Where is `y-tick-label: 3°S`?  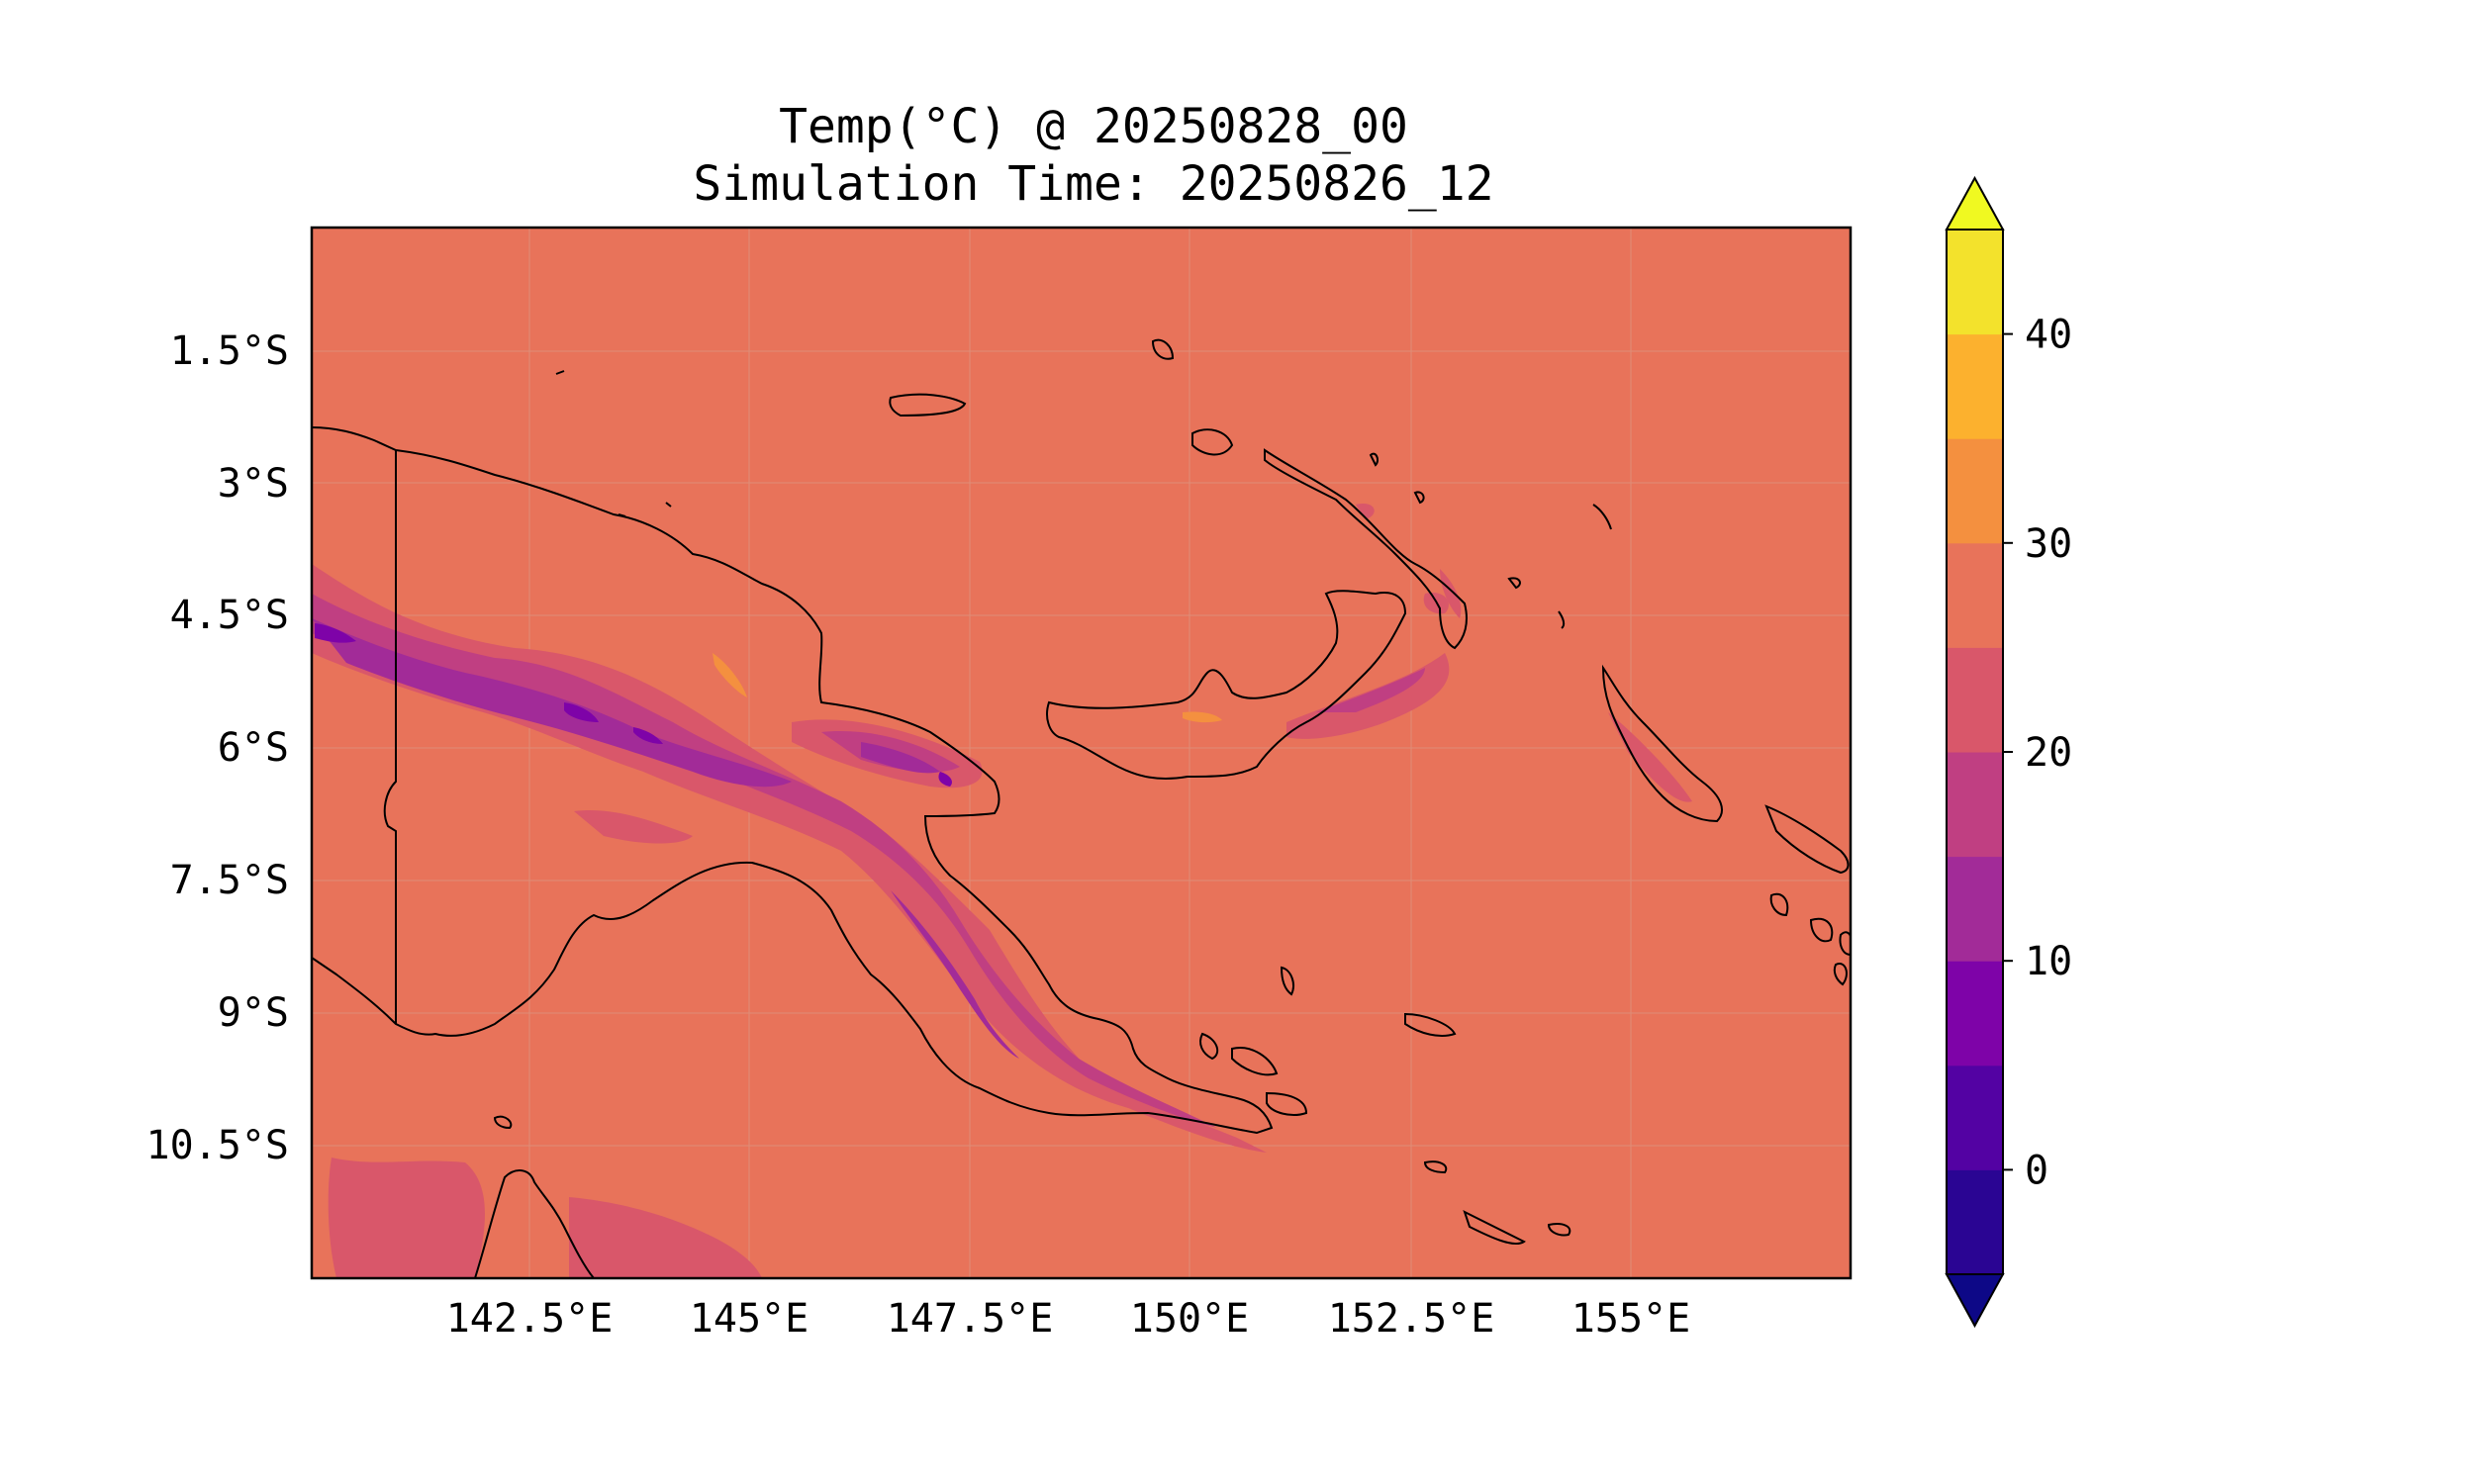 y-tick-label: 3°S is located at coordinates (253, 484).